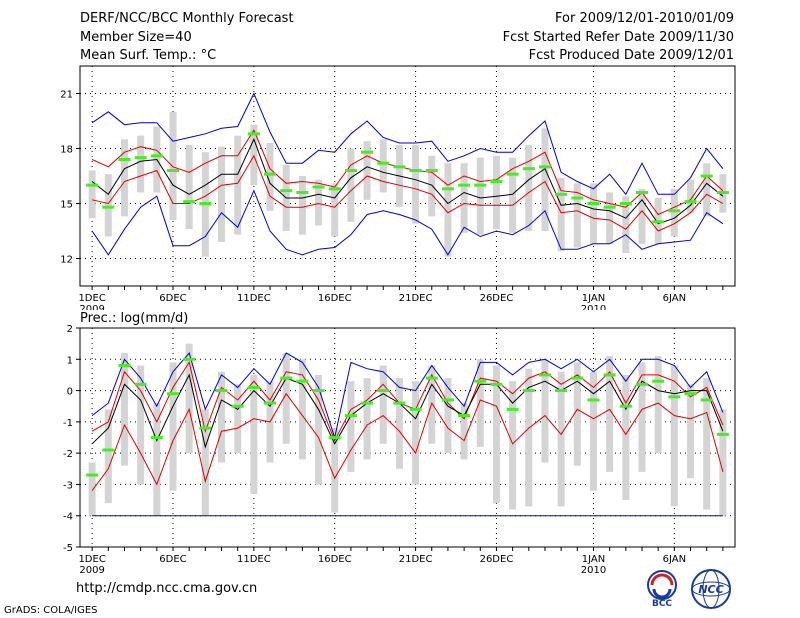 The height and width of the screenshot is (618, 800). What do you see at coordinates (91, 307) in the screenshot?
I see `x-year-label: 2009` at bounding box center [91, 307].